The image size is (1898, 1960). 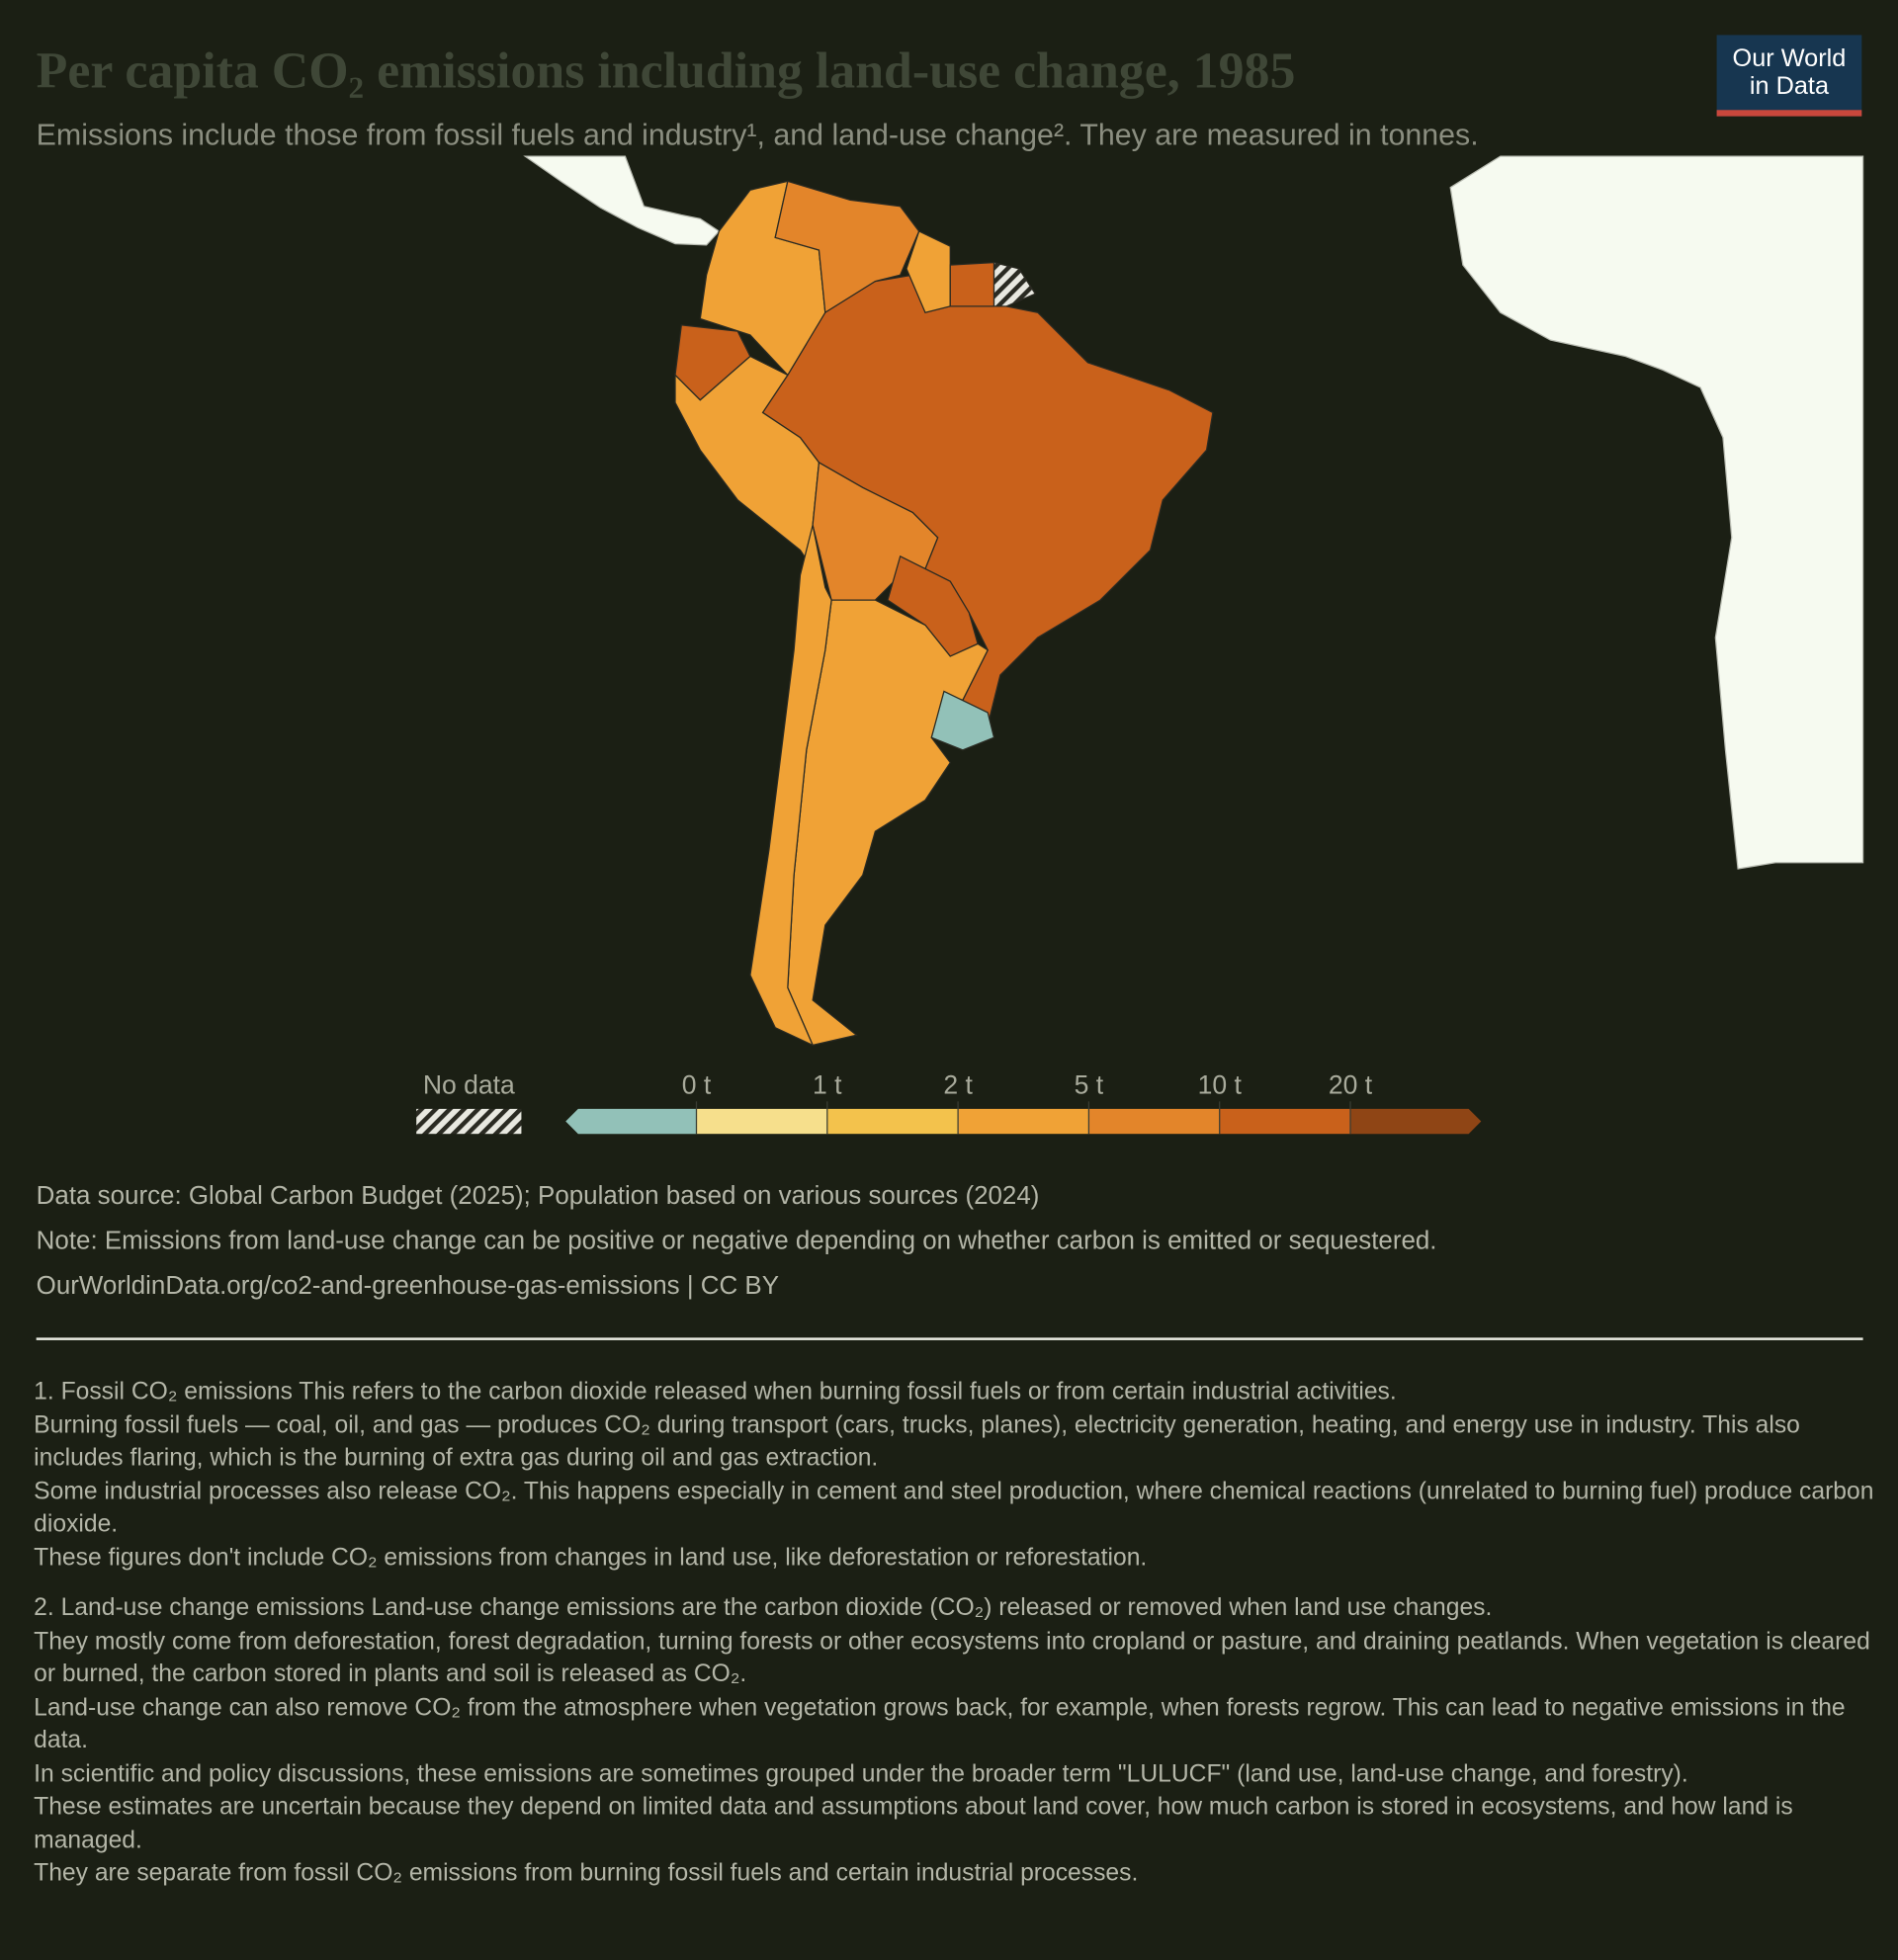 I want to click on colombia, so click(x=763, y=278).